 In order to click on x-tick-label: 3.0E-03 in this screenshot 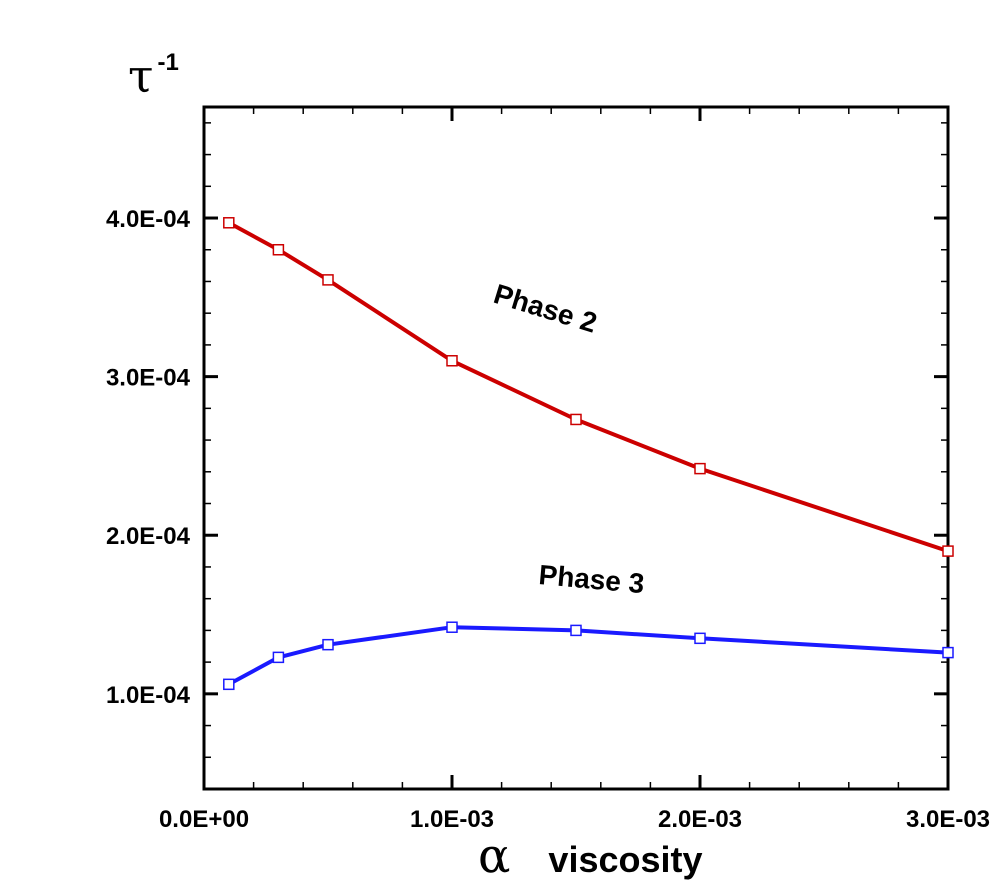, I will do `click(948, 819)`.